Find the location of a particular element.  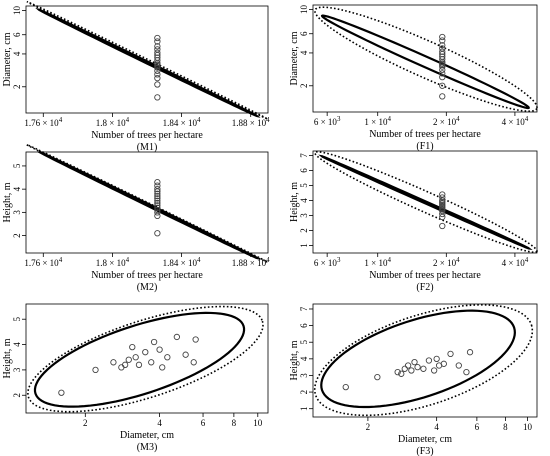

outer-ellipse-dotted is located at coordinates (423, 360).